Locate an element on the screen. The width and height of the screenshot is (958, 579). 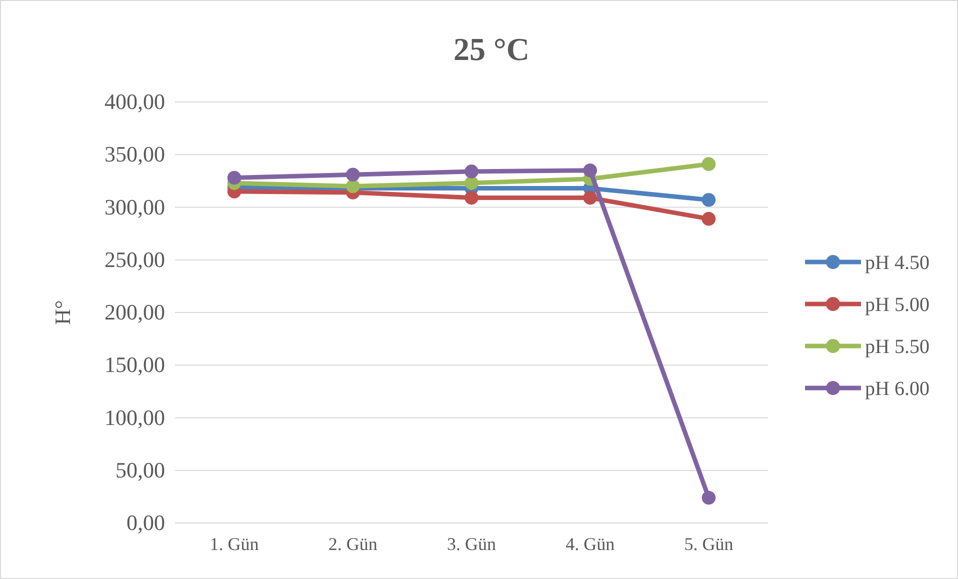
legend-label: pH 6.00 is located at coordinates (897, 389).